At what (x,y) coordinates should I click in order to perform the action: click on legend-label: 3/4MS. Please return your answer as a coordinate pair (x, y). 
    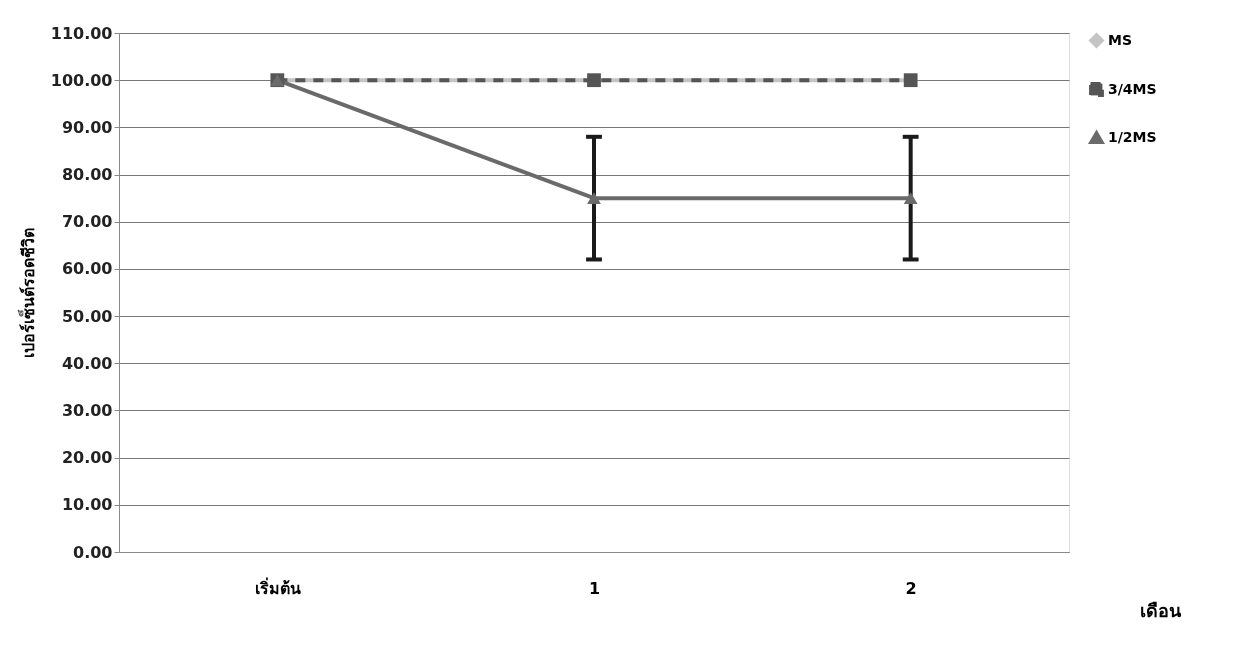
    Looking at the image, I should click on (1132, 88).